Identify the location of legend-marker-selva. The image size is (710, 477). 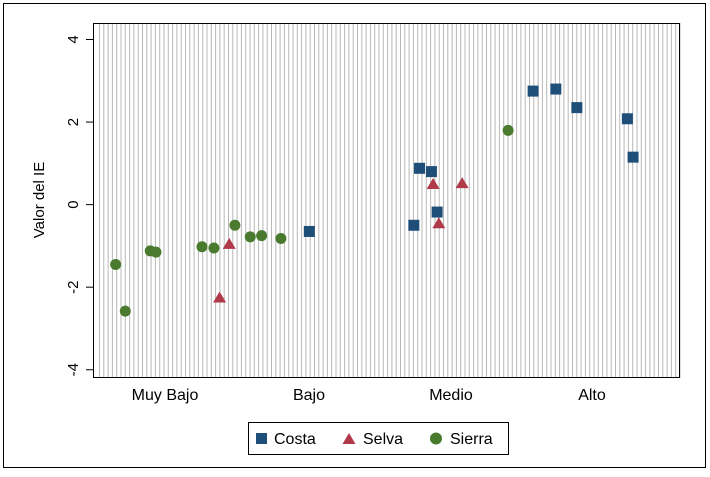
(349, 438).